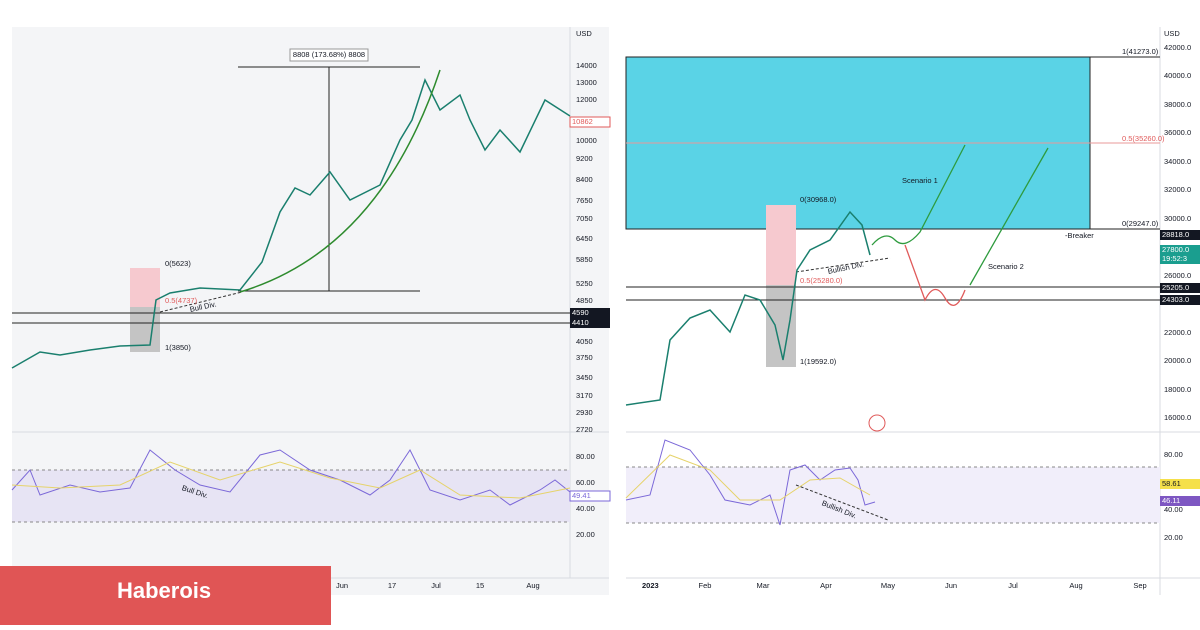 This screenshot has width=1200, height=630. Describe the element at coordinates (650, 585) in the screenshot. I see `x-tick-label: 2023` at that location.